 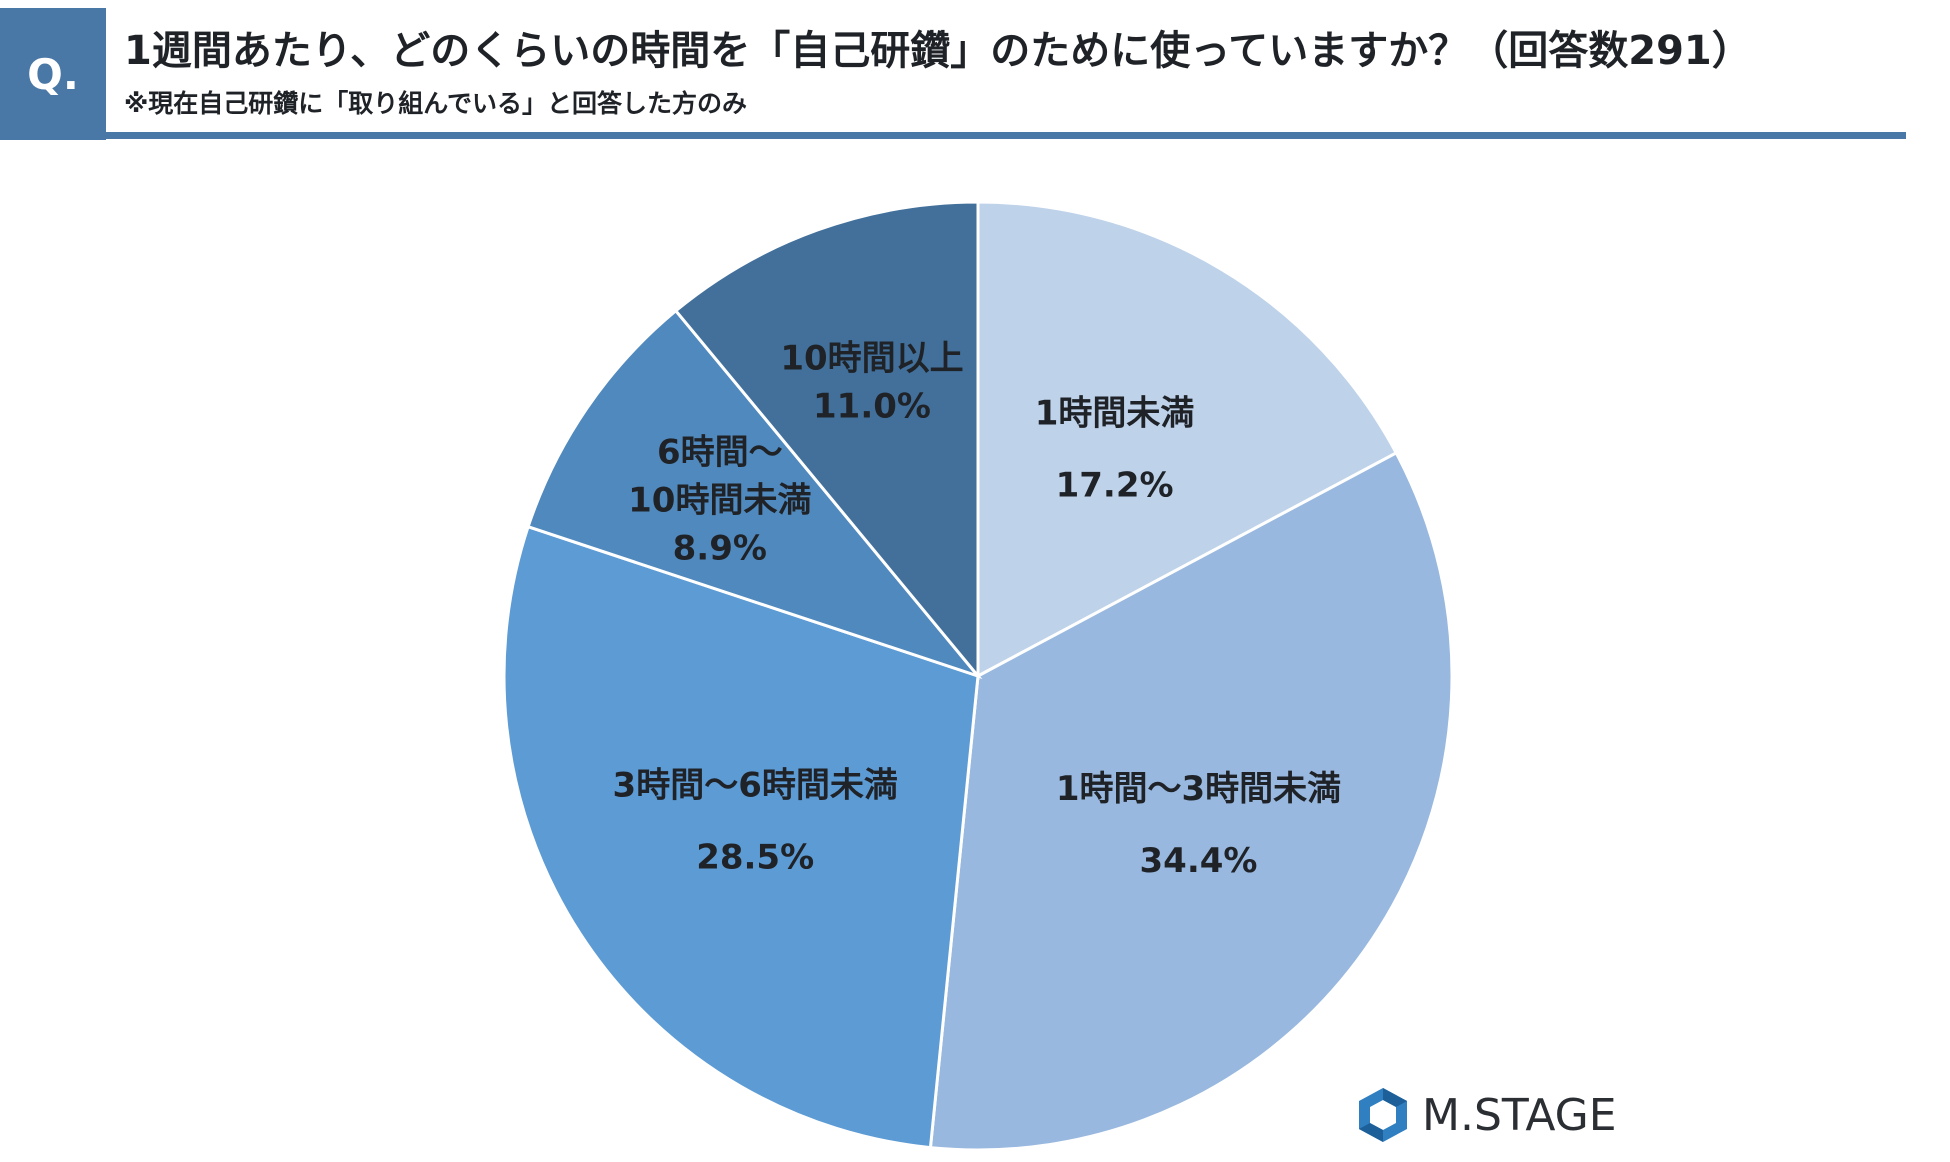 I want to click on slice-category-label-2: 1時間〜3時間未満, so click(x=1198, y=789).